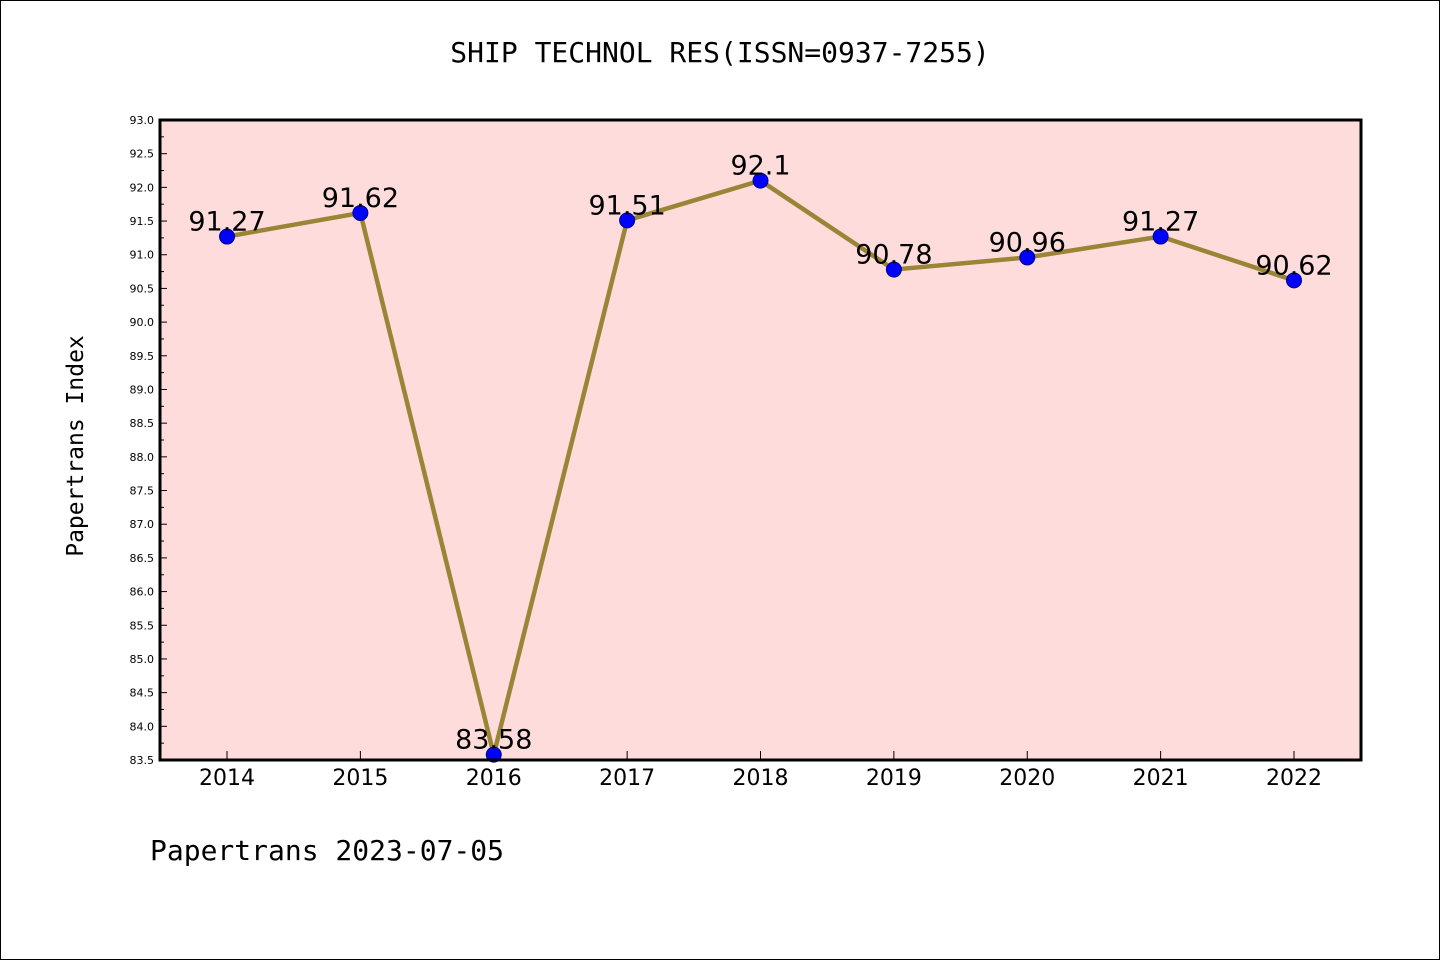  I want to click on y-tick-label: 88.0, so click(142, 457).